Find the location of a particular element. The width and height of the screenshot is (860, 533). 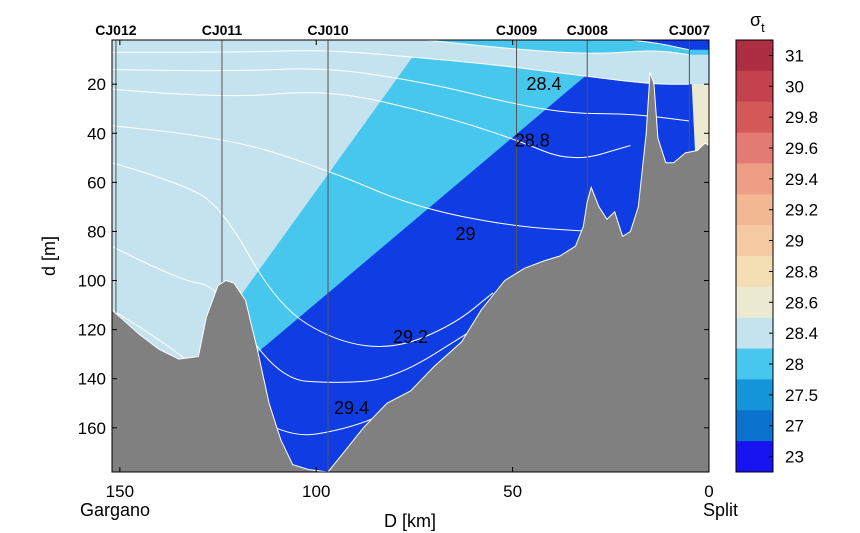

x-tick-label: 150 is located at coordinates (120, 491).